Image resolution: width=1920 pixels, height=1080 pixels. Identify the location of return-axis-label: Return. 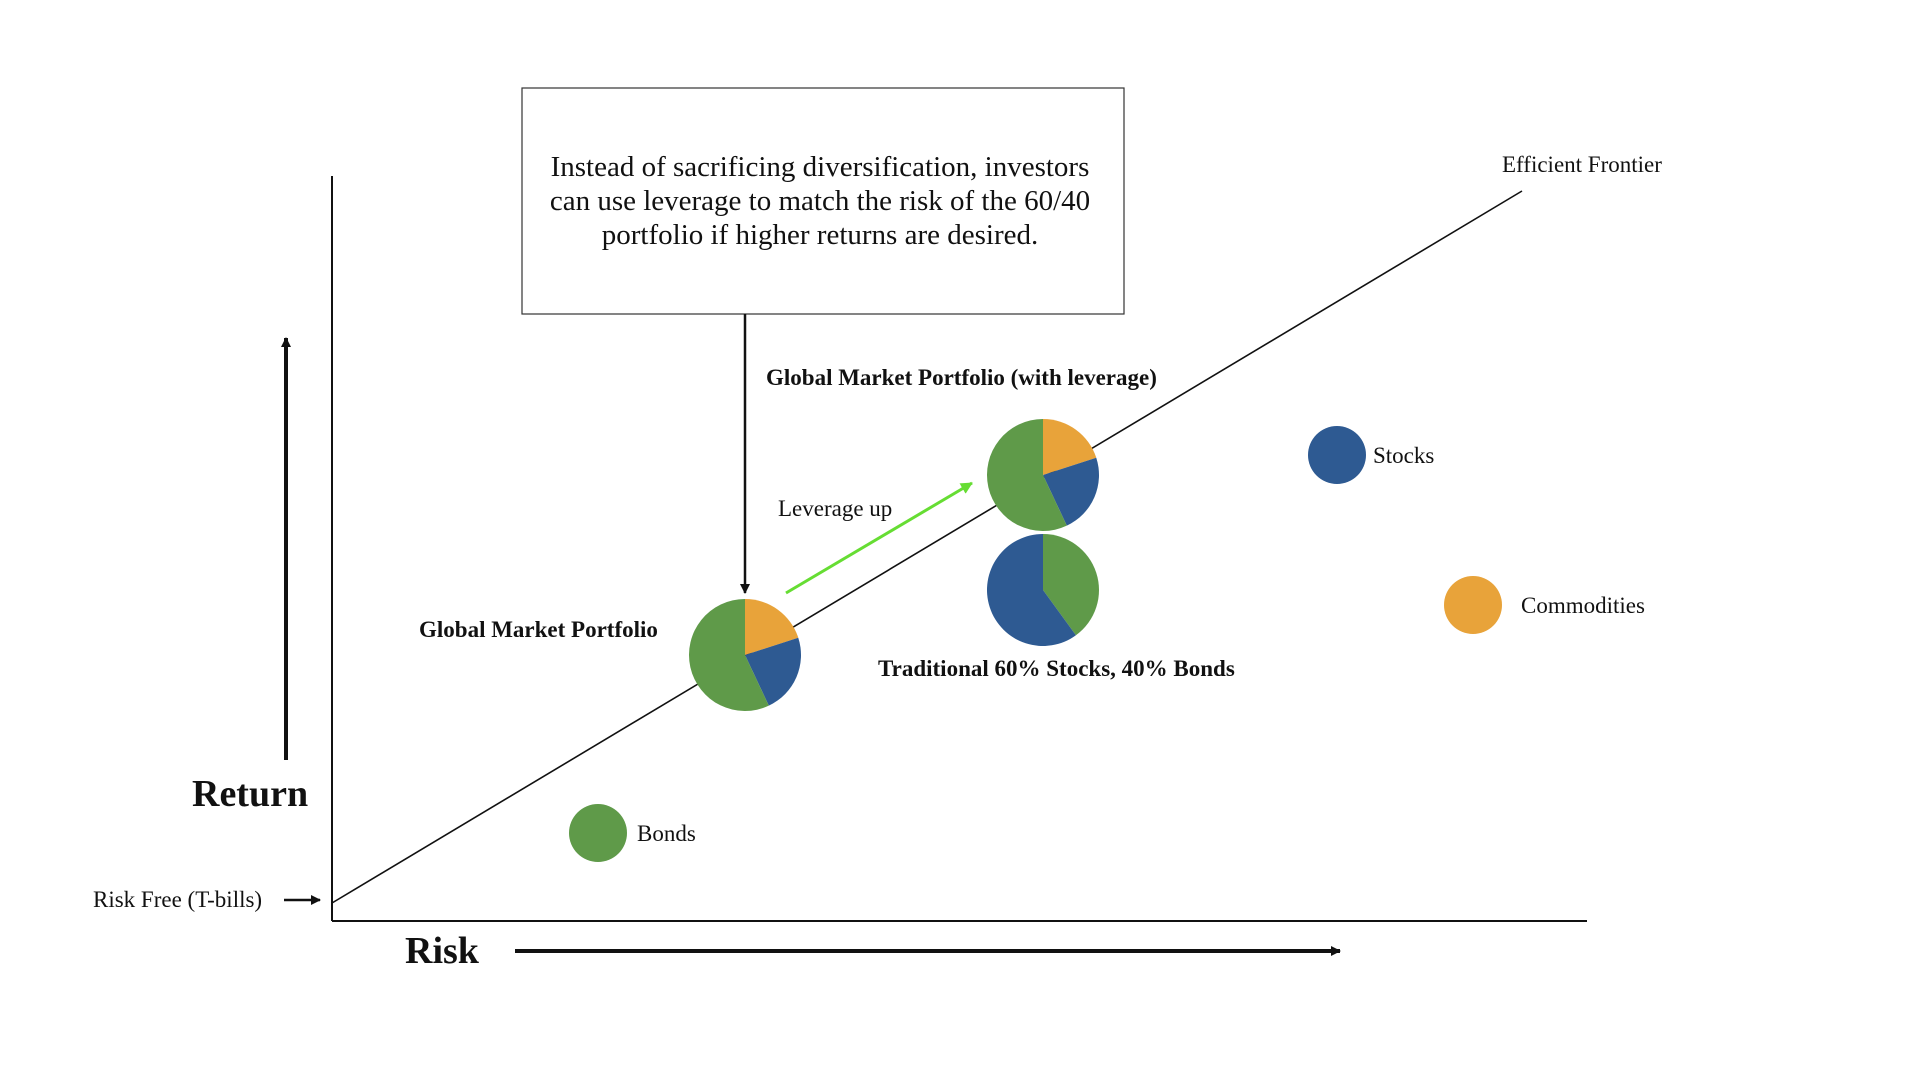
(250, 794).